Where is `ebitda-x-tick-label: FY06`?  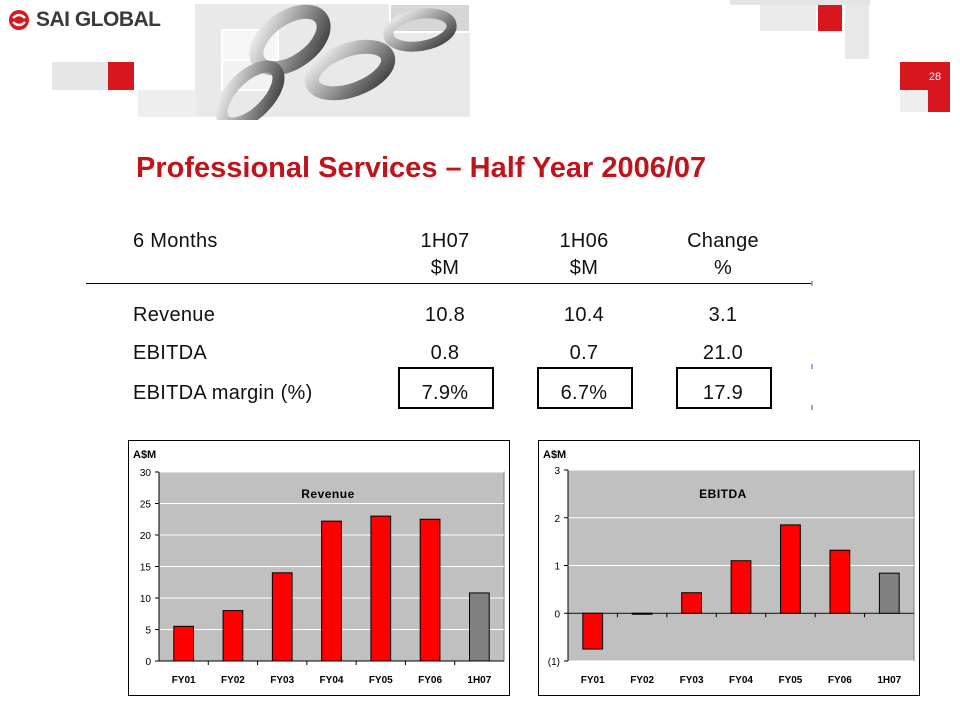 ebitda-x-tick-label: FY06 is located at coordinates (840, 680).